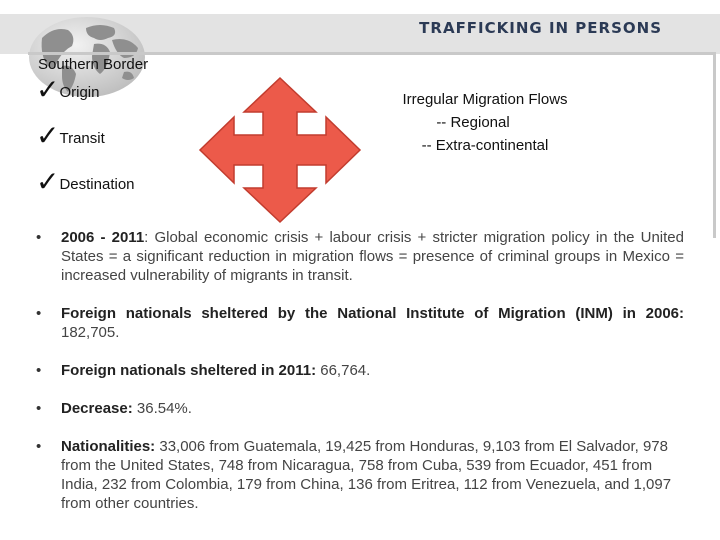 The image size is (720, 540). What do you see at coordinates (485, 145) in the screenshot?
I see `migration-flow-extra-continental: -- Extra-continental` at bounding box center [485, 145].